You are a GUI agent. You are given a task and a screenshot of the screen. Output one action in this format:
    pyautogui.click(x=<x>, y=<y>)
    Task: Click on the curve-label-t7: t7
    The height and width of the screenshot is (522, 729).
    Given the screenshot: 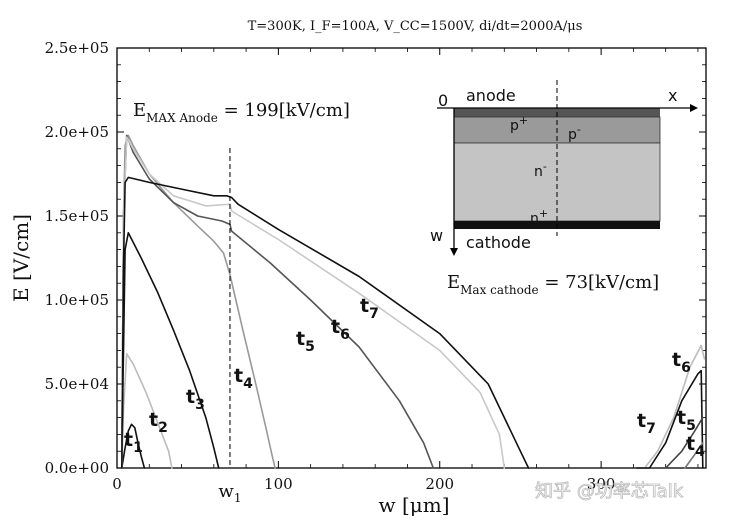 What is the action you would take?
    pyautogui.click(x=369, y=308)
    